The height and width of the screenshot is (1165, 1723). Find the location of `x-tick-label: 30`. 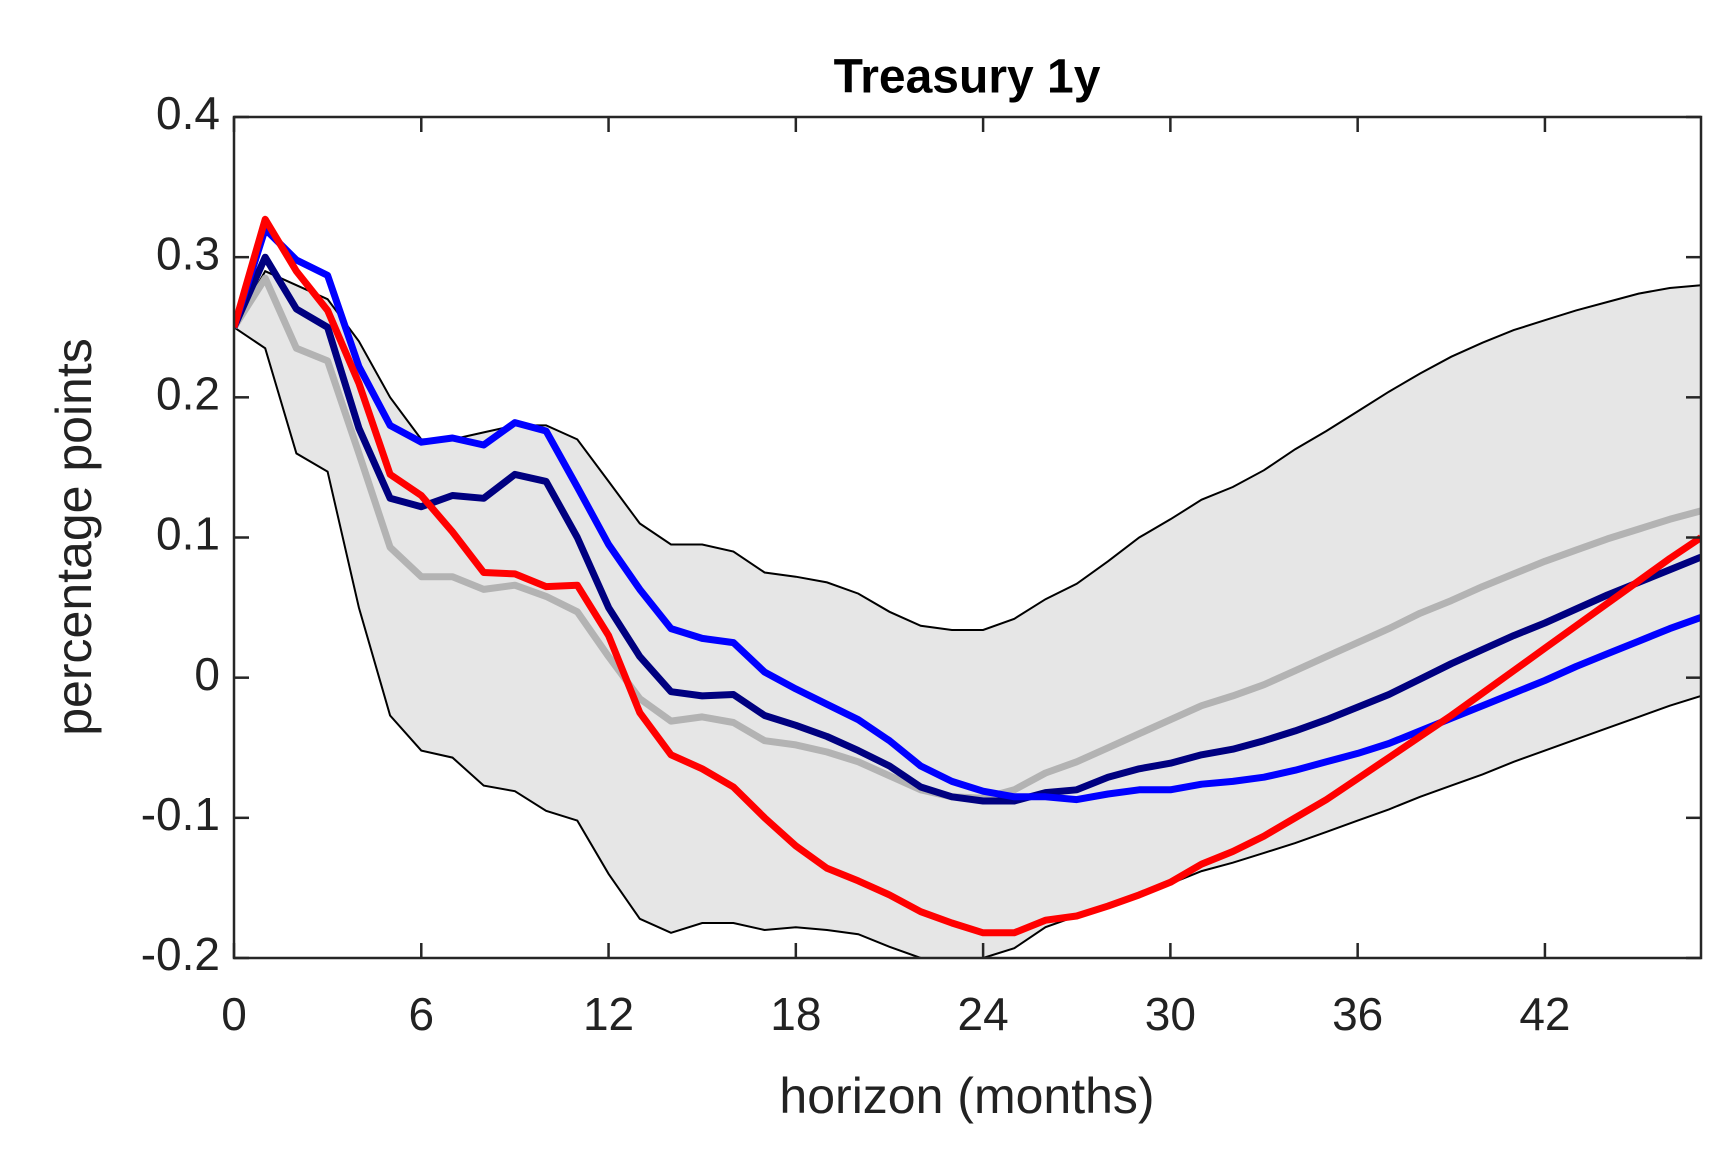

x-tick-label: 30 is located at coordinates (1170, 1014).